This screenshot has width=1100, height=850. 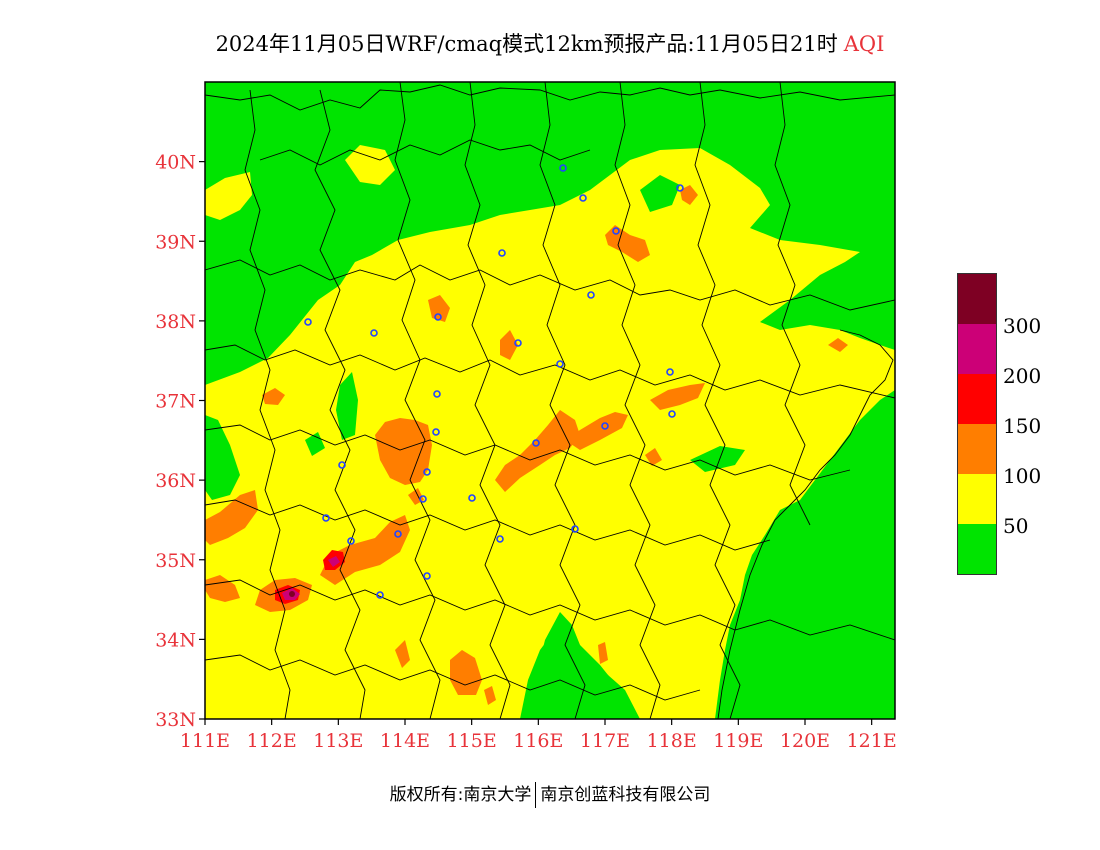 What do you see at coordinates (625, 795) in the screenshot?
I see `copyright-org-2: 南京创蓝科技有限公司` at bounding box center [625, 795].